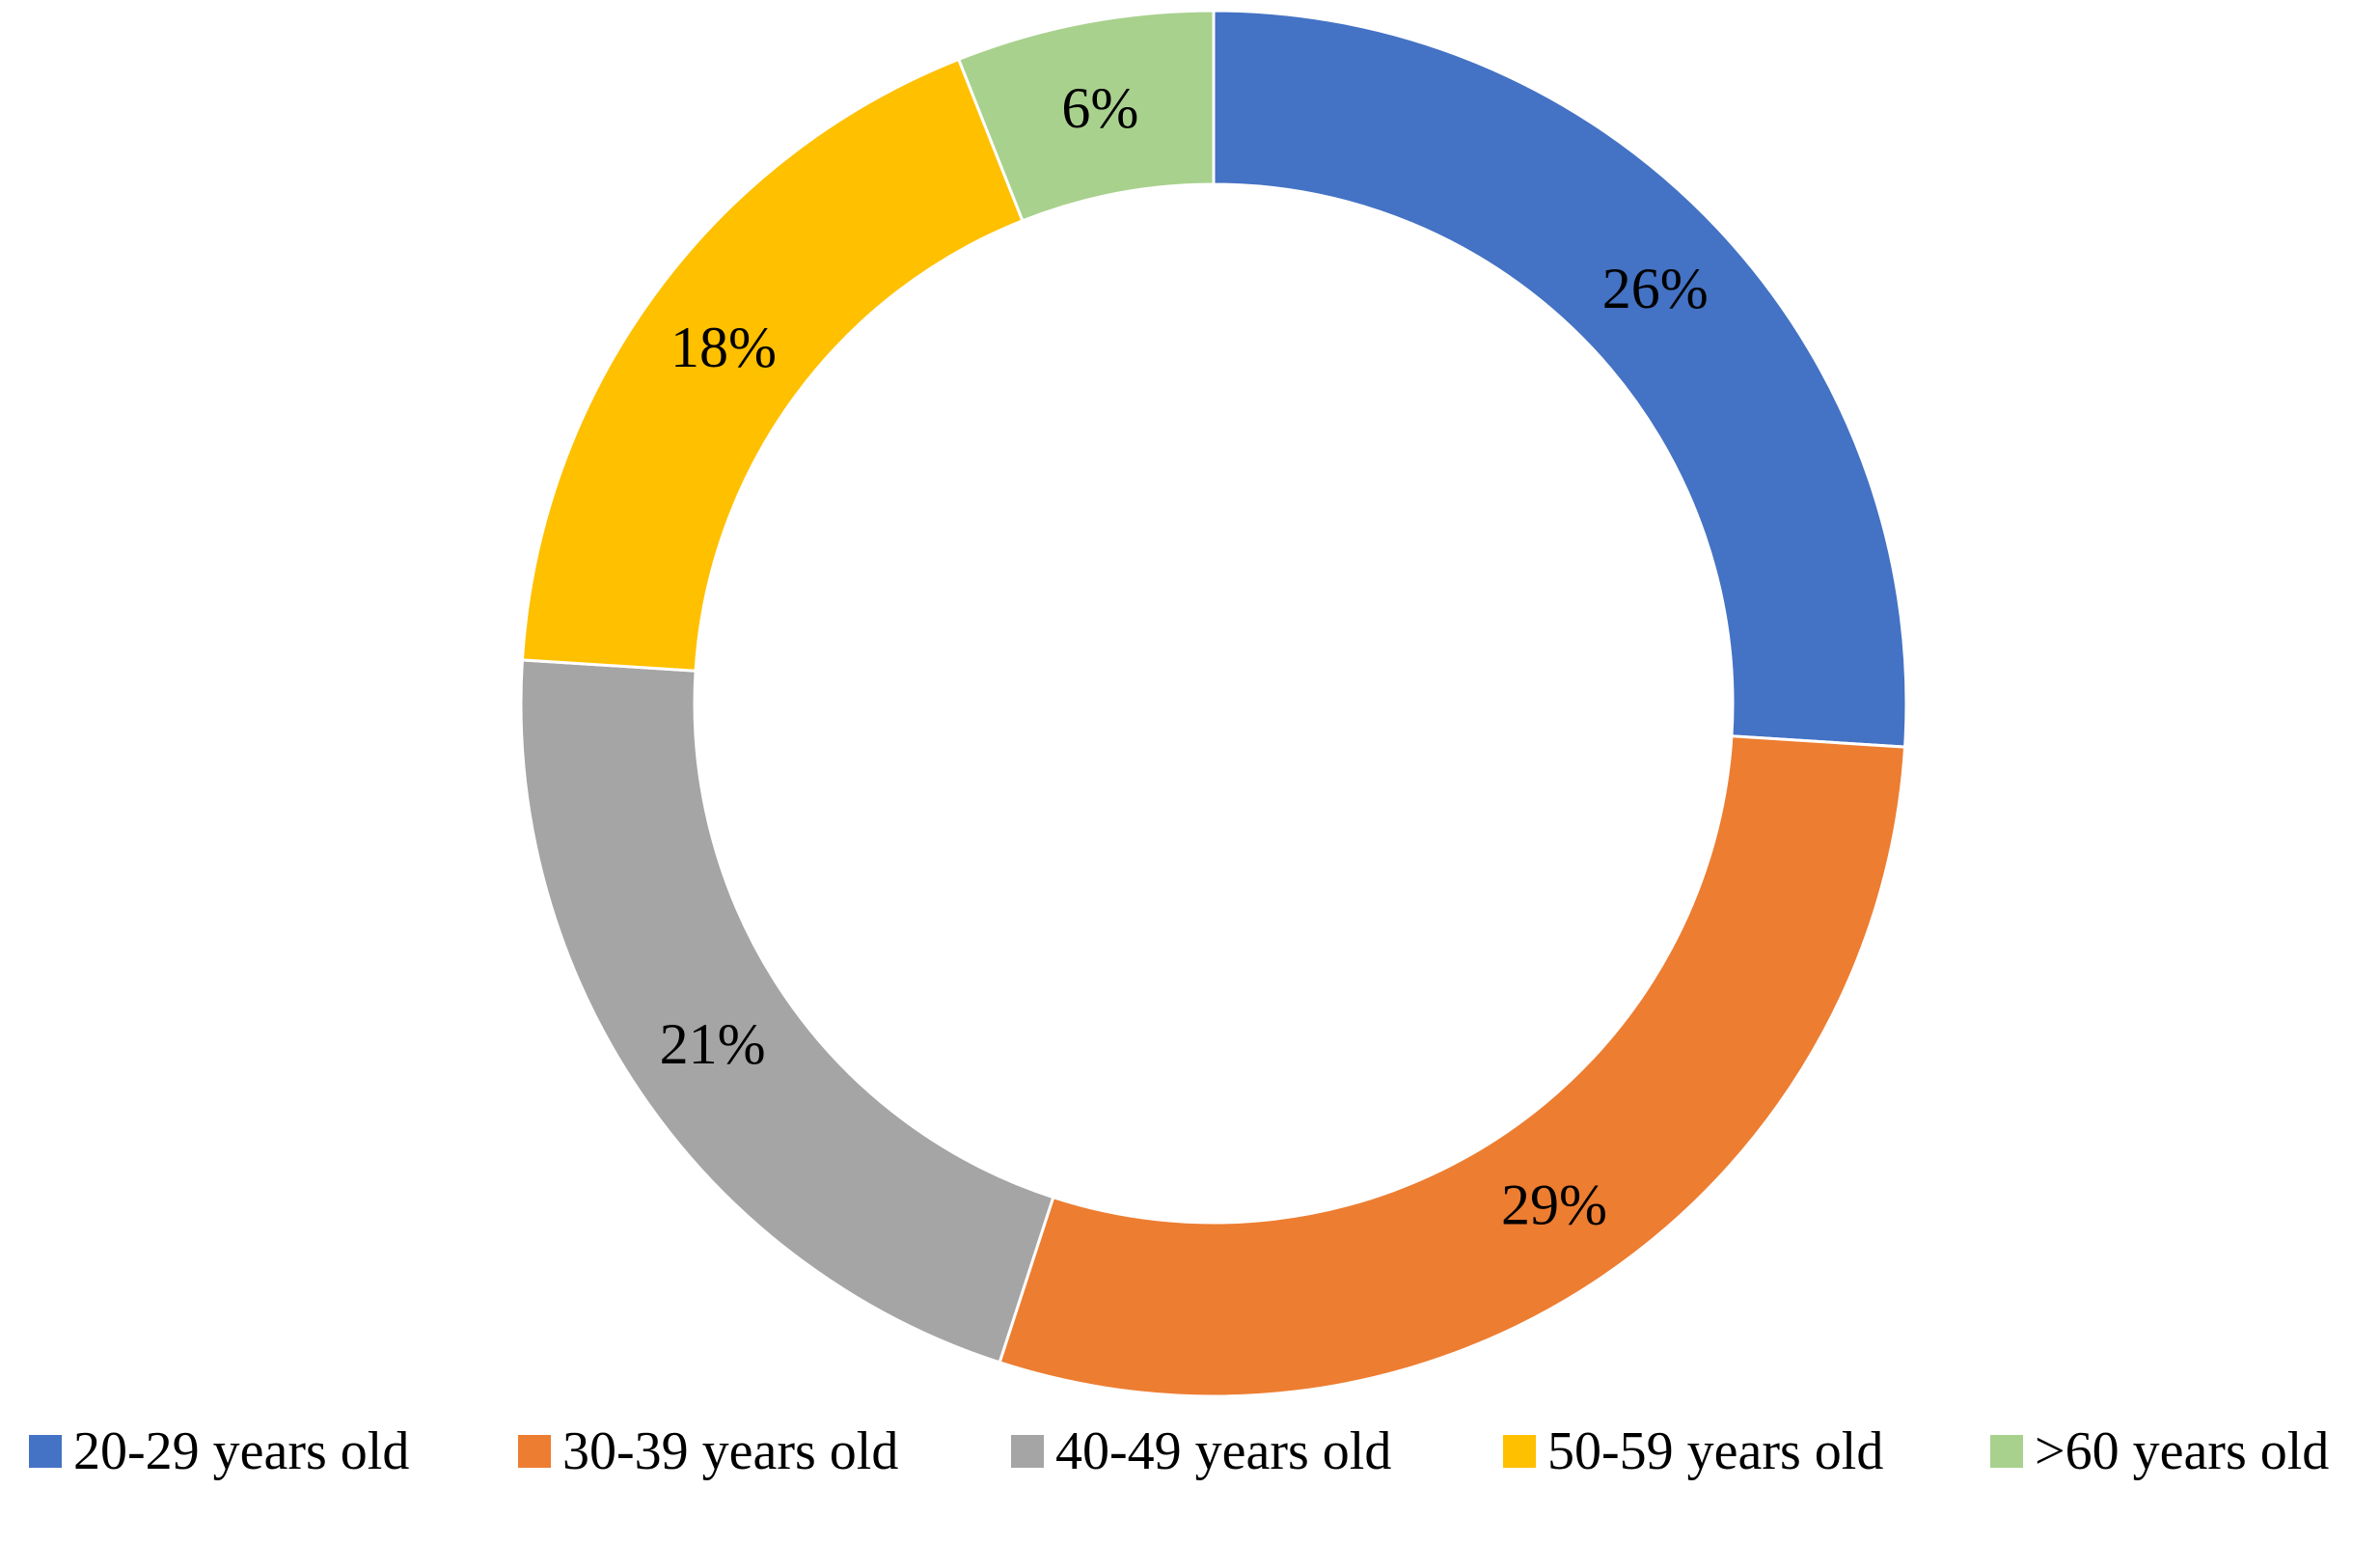  What do you see at coordinates (730, 1451) in the screenshot?
I see `legend-label: 30-39 years old` at bounding box center [730, 1451].